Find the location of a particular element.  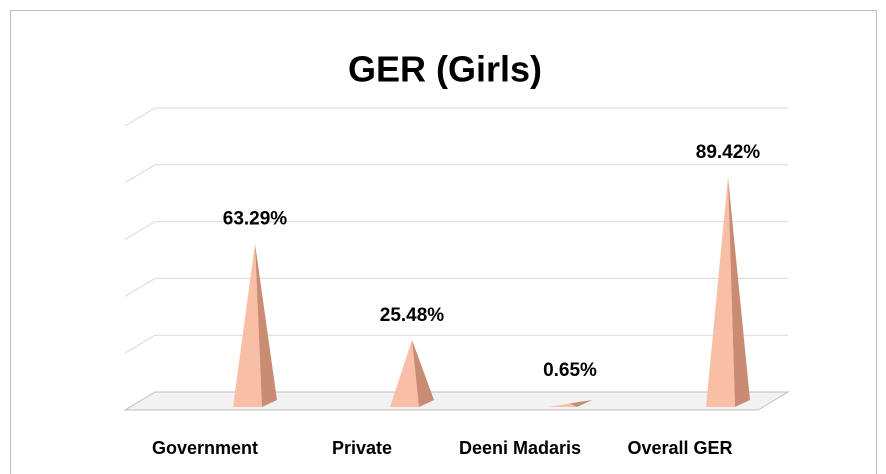

data-label: 0.65% is located at coordinates (570, 370).